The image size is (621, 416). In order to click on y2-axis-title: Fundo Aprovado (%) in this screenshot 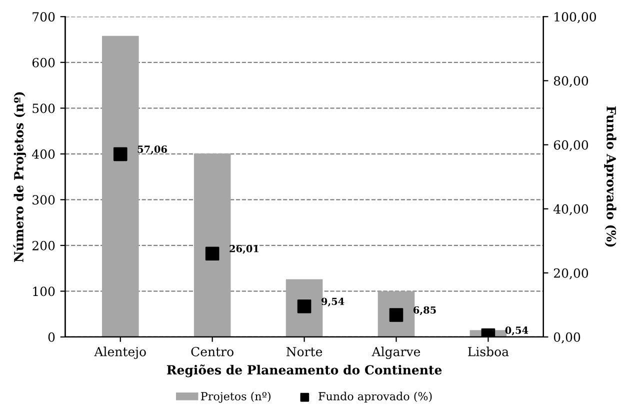, I will do `click(610, 176)`.